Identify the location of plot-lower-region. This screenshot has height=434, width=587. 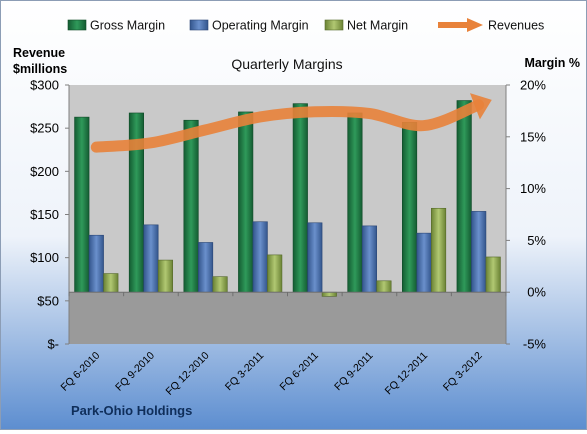
(287, 318).